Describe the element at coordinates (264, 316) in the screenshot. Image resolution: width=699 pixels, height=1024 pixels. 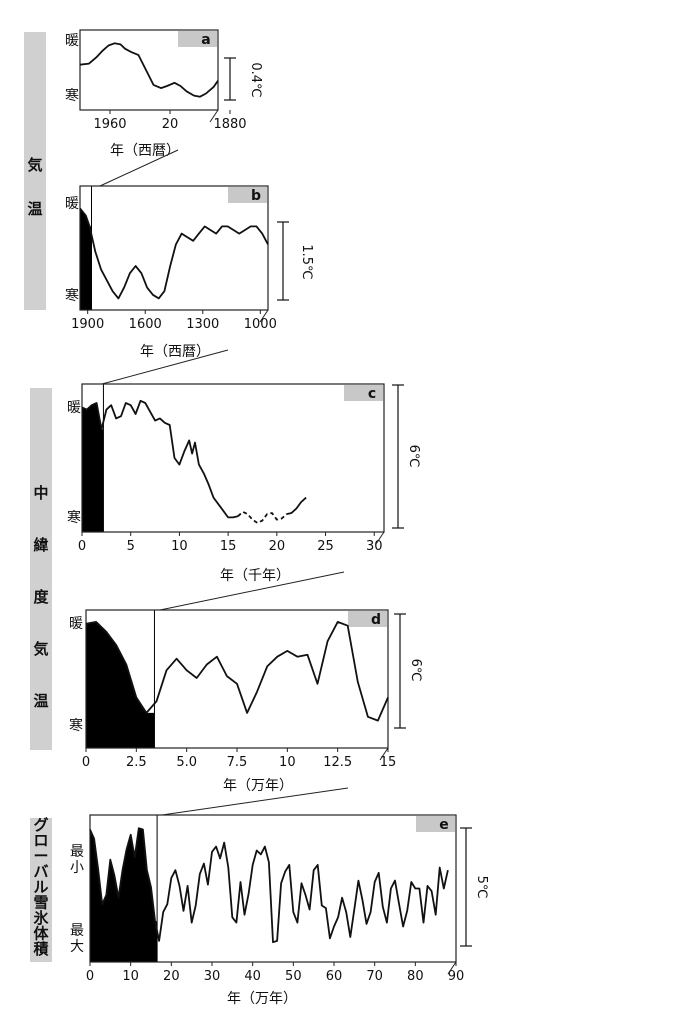
I see `panel-b-corner` at that location.